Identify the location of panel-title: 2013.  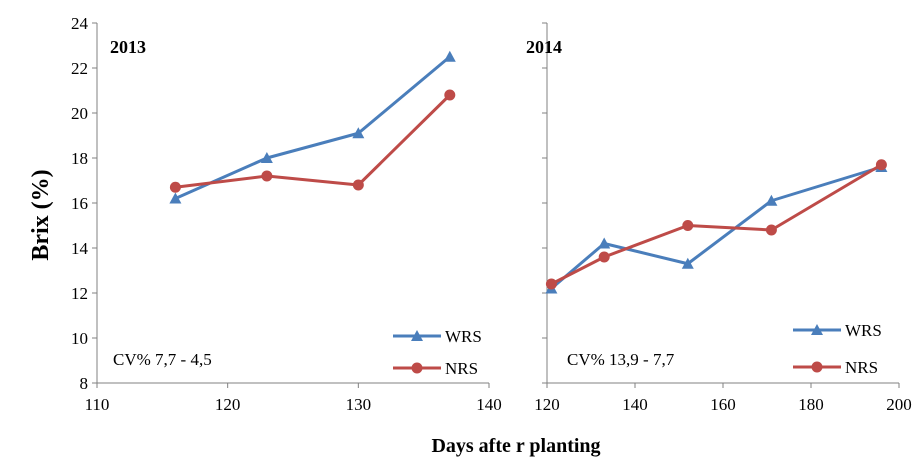
(128, 47).